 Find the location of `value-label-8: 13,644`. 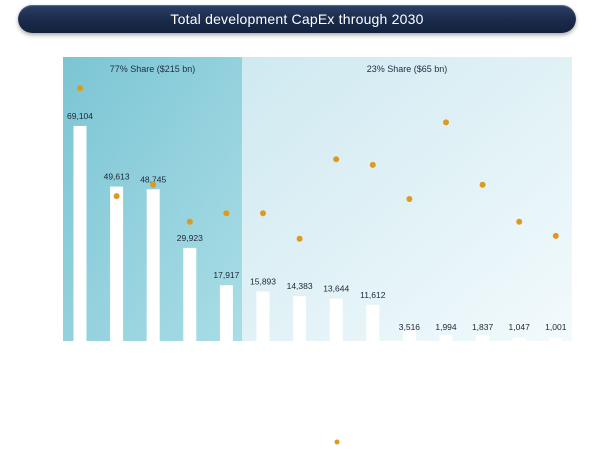

value-label-8: 13,644 is located at coordinates (336, 289).